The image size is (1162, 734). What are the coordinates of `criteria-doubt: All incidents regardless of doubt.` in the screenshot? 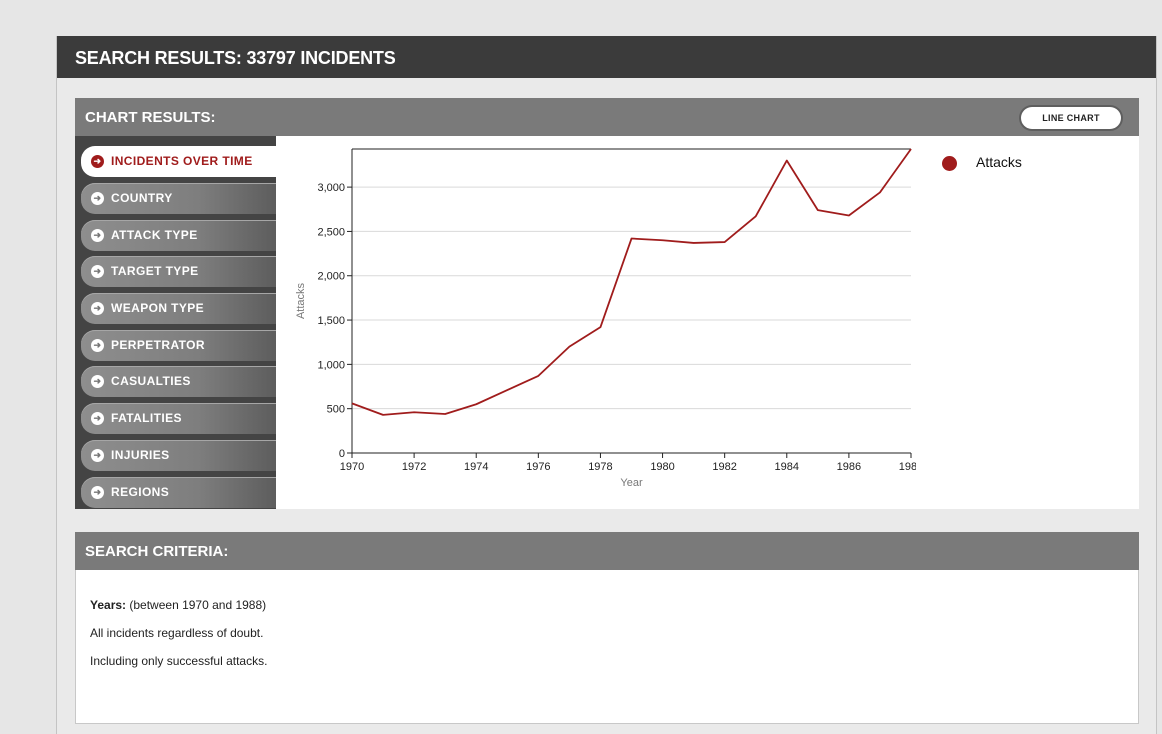 It's located at (177, 633).